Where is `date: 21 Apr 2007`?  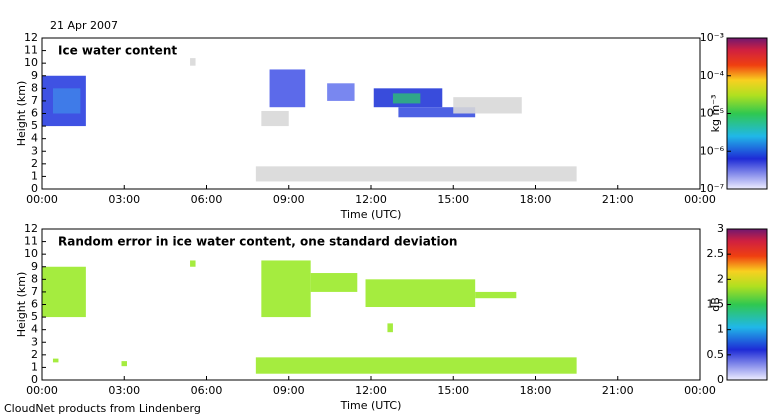 date: 21 Apr 2007 is located at coordinates (84, 25).